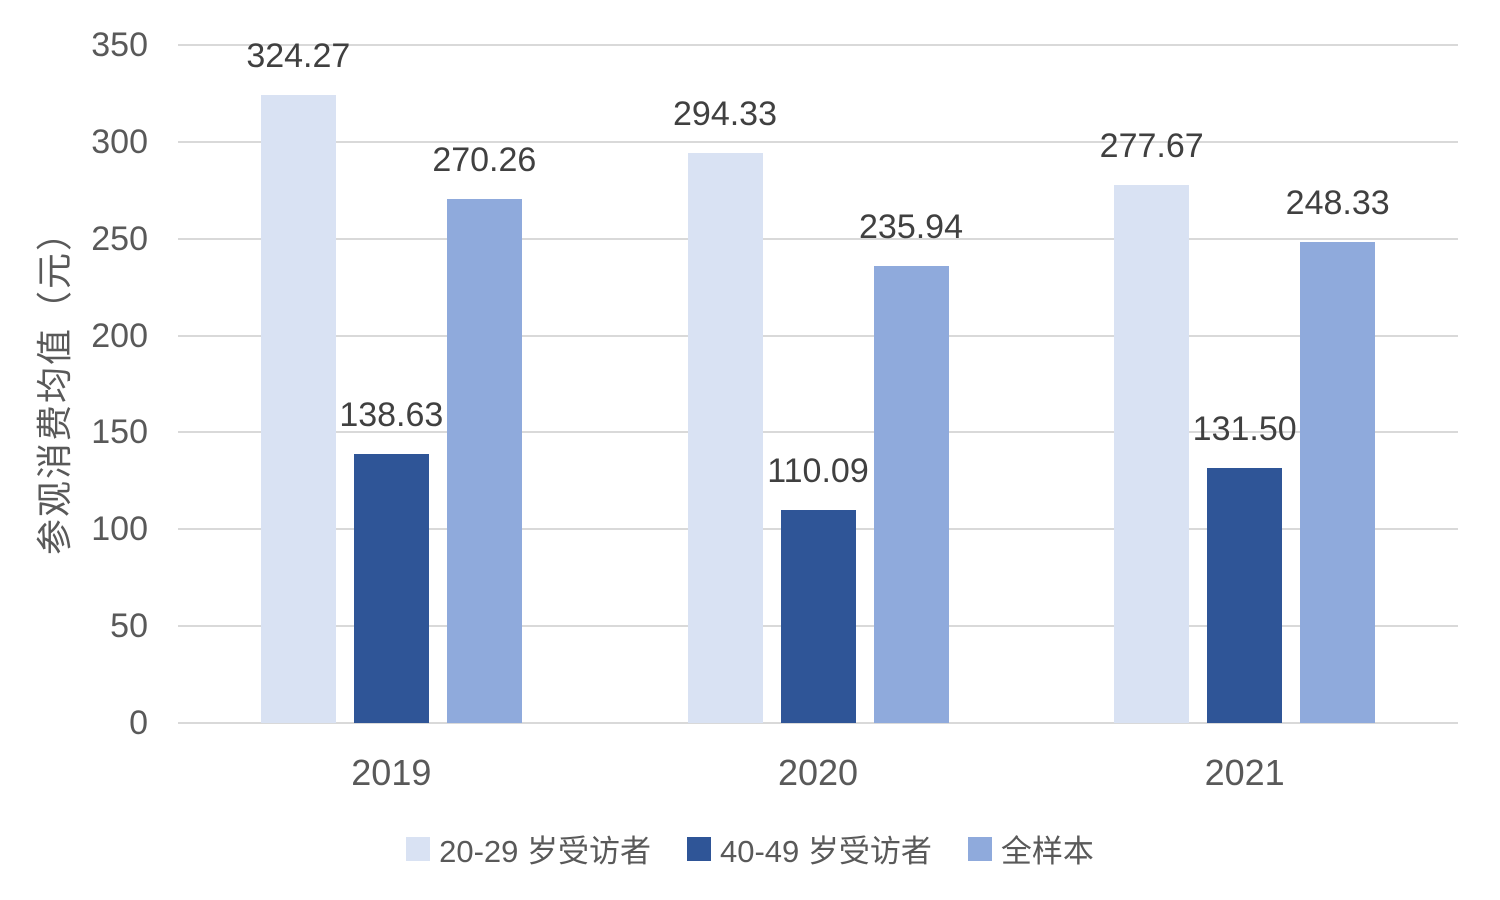 The image size is (1500, 900). I want to click on x-category-label: 2021, so click(1244, 772).